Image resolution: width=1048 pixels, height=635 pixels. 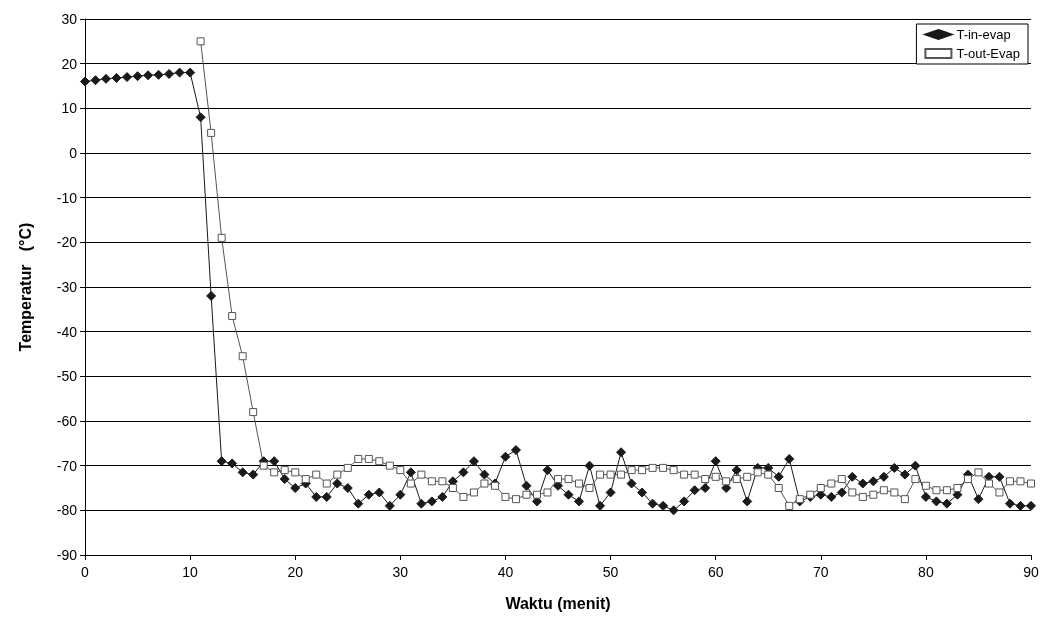 What do you see at coordinates (610, 572) in the screenshot?
I see `x-tick-label: 50` at bounding box center [610, 572].